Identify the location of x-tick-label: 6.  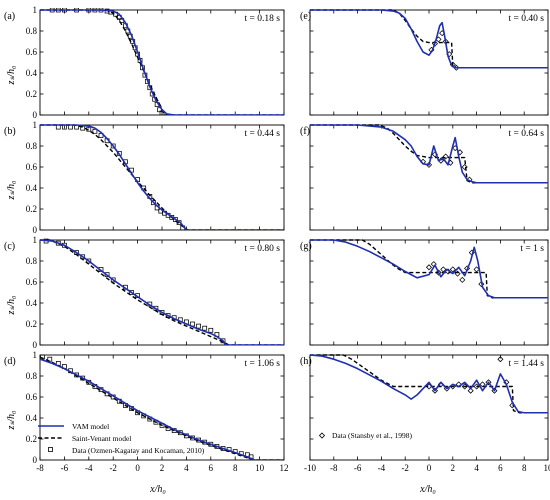
(211, 468).